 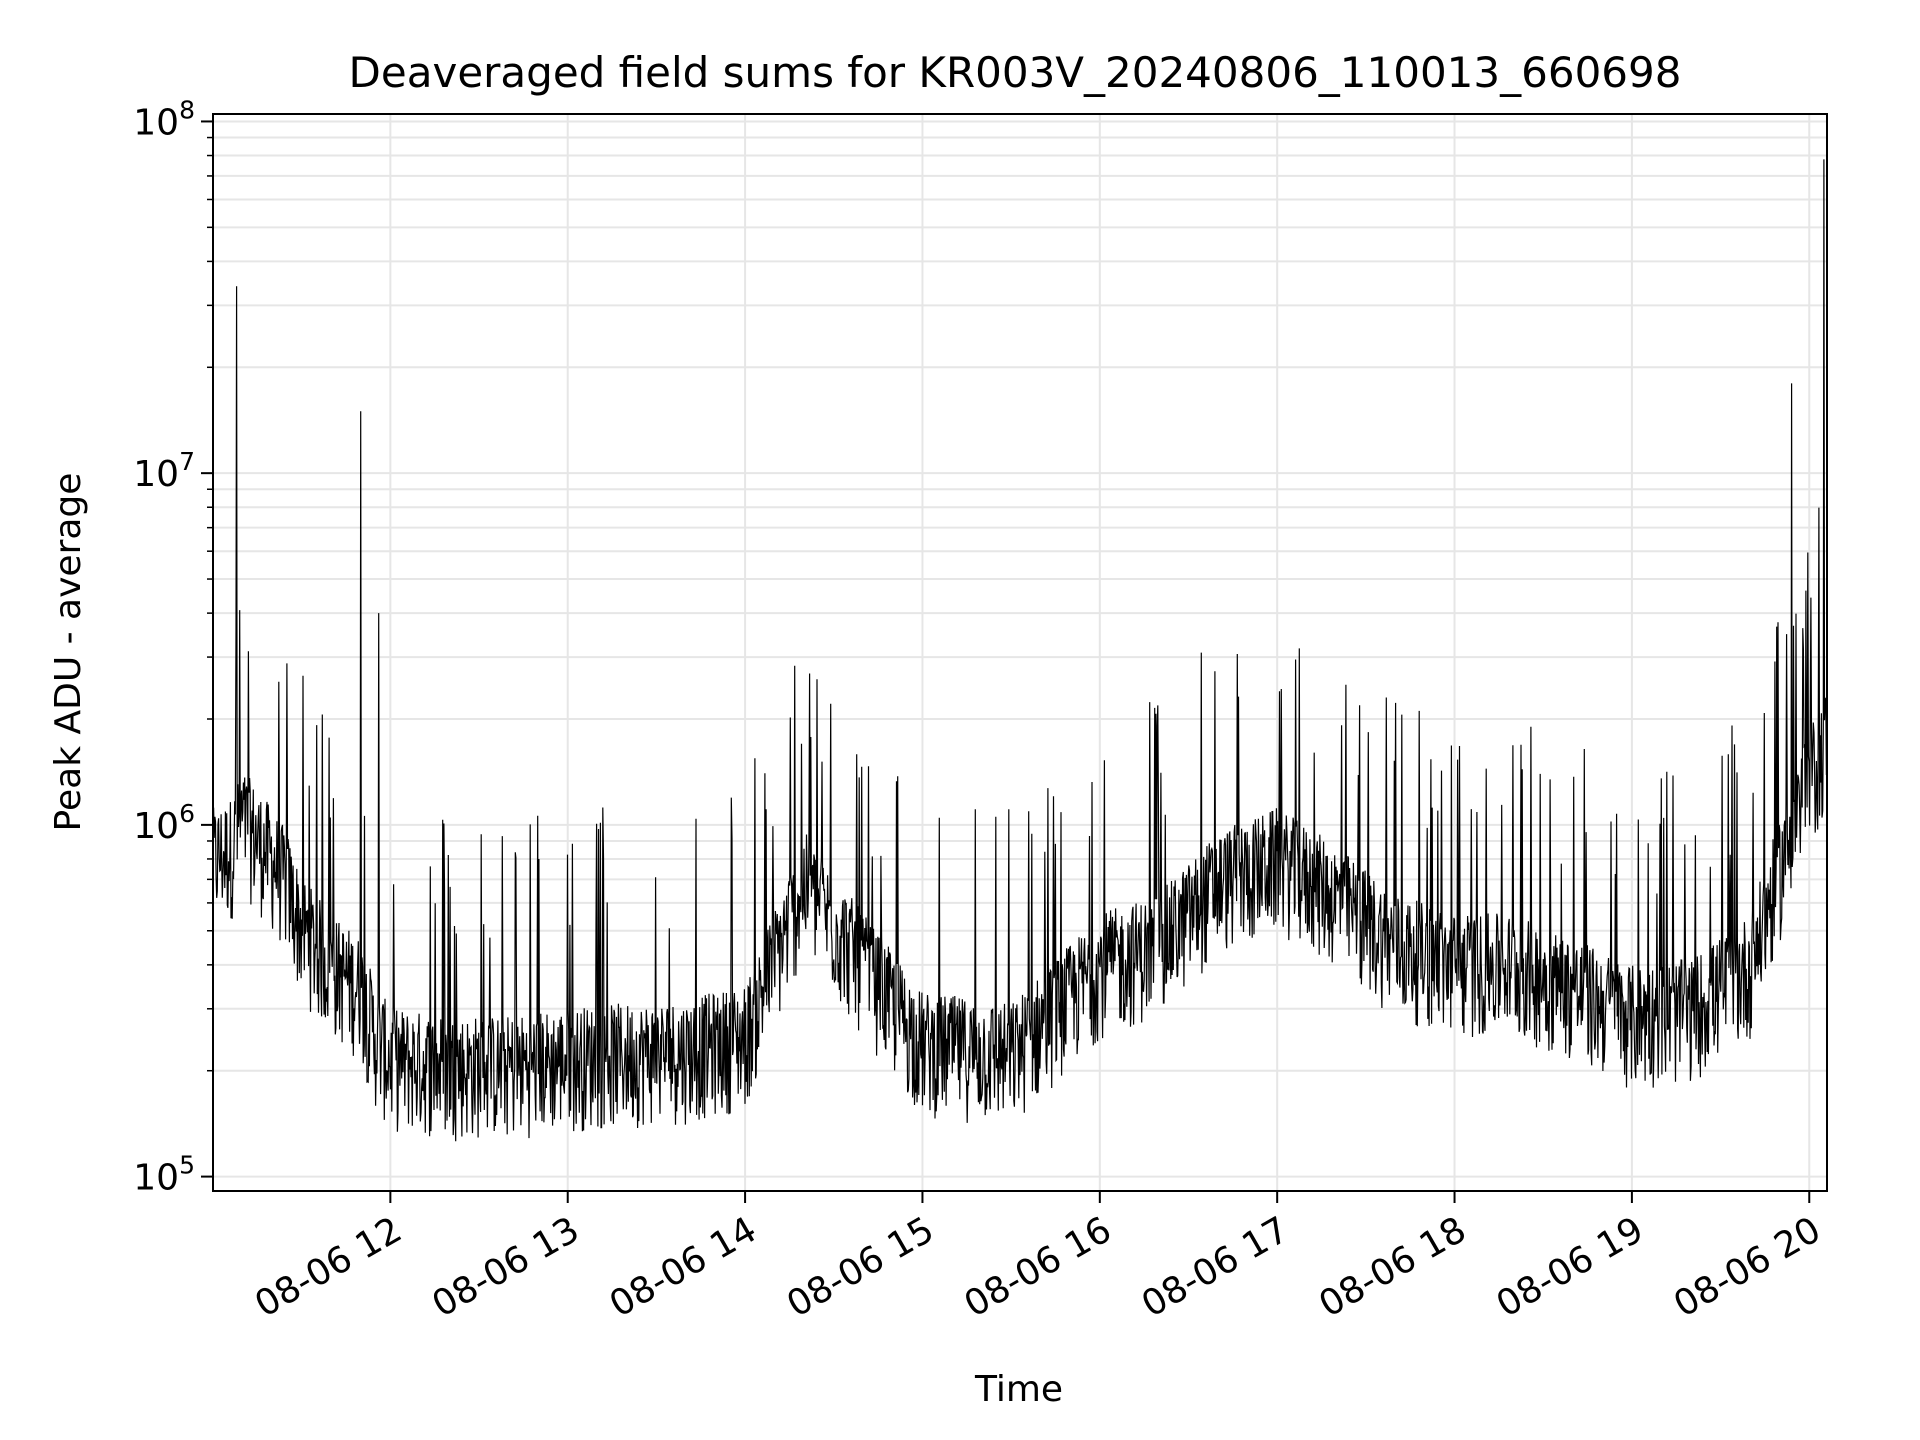 What do you see at coordinates (173, 647) in the screenshot?
I see `y-axis: 10⁵ 10⁶ 10⁷ 10⁸` at bounding box center [173, 647].